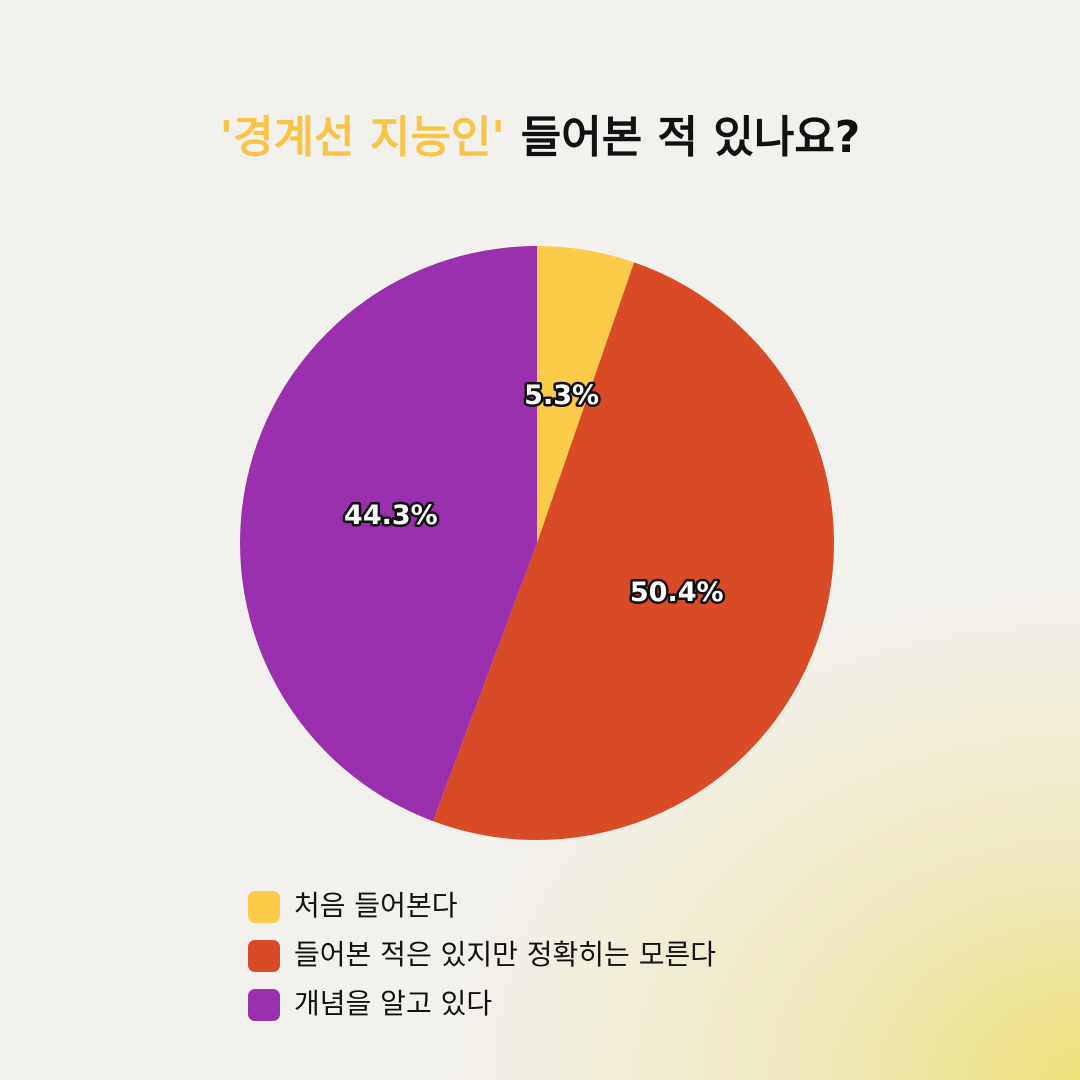 Image resolution: width=1080 pixels, height=1080 pixels. I want to click on legend-label: 들어본 적은 있지만 정확히는 모른다, so click(505, 954).